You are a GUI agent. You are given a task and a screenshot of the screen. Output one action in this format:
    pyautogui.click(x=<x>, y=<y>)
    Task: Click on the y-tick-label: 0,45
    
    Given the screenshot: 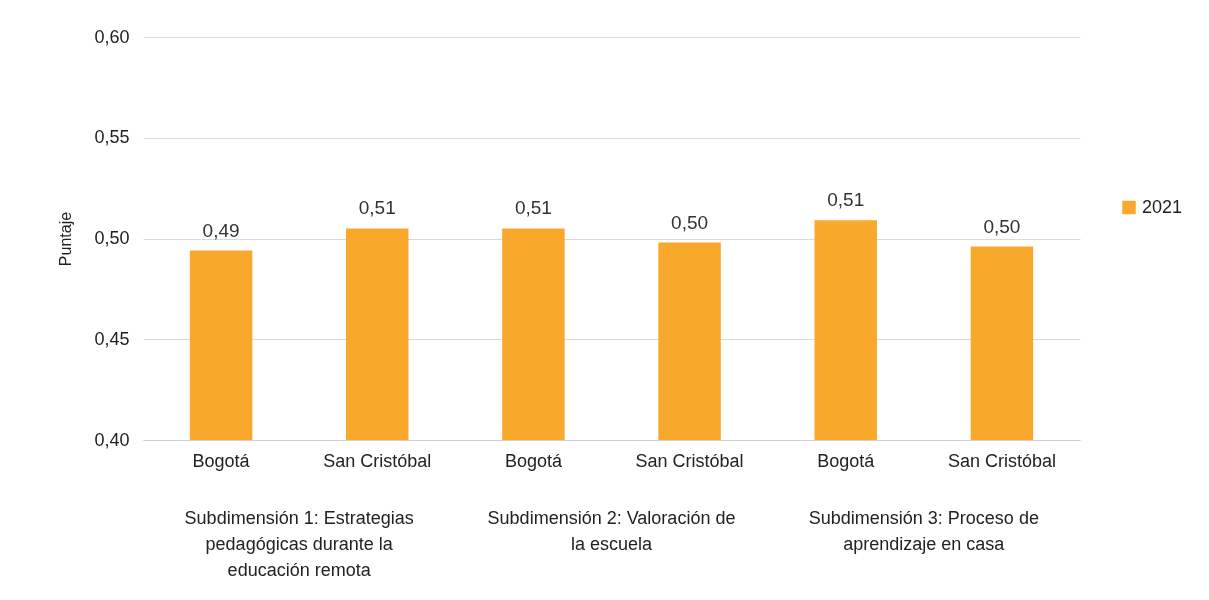 What is the action you would take?
    pyautogui.click(x=112, y=338)
    